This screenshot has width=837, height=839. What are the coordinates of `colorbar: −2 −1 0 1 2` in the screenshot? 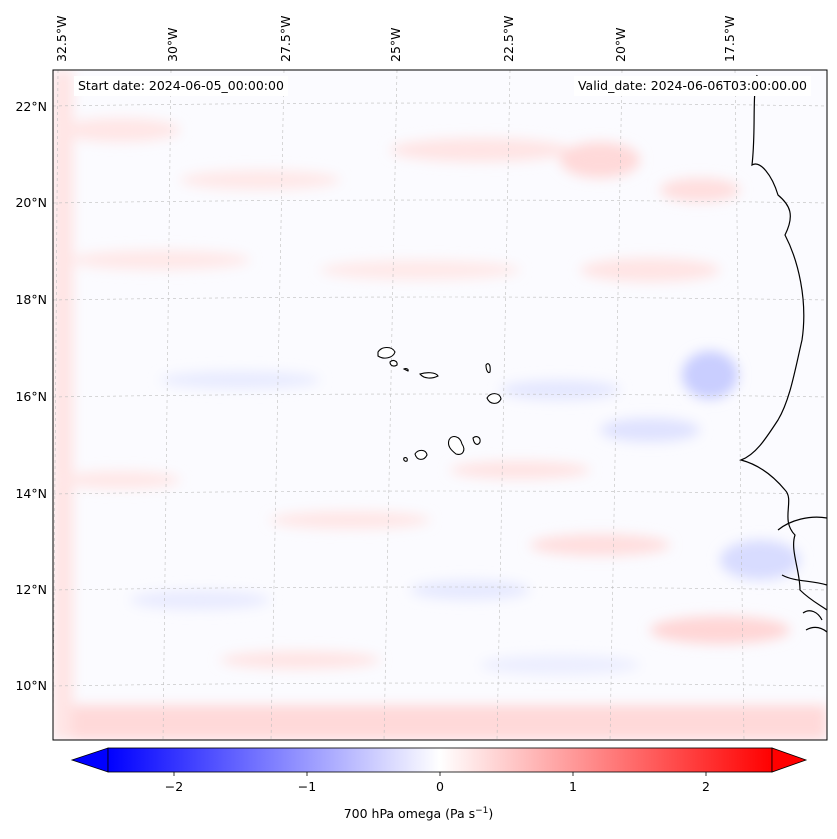 It's located at (439, 770).